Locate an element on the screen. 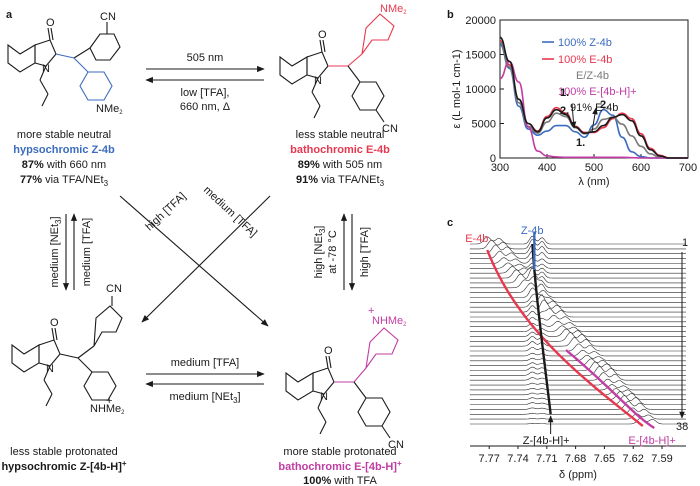  panel-label-a: a is located at coordinates (9, 15).